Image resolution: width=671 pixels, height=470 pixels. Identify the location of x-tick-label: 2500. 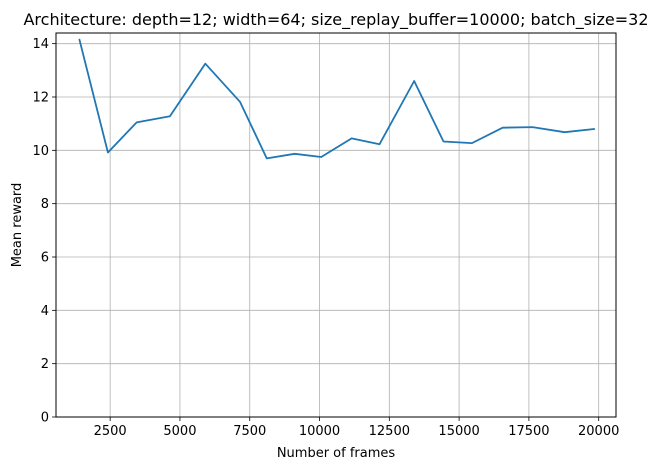
(110, 431).